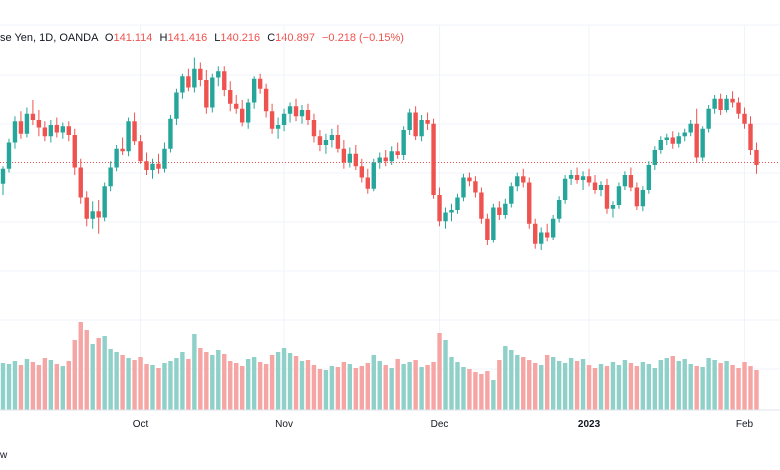 This screenshot has width=780, height=470. What do you see at coordinates (745, 424) in the screenshot?
I see `x-tick-label: Feb` at bounding box center [745, 424].